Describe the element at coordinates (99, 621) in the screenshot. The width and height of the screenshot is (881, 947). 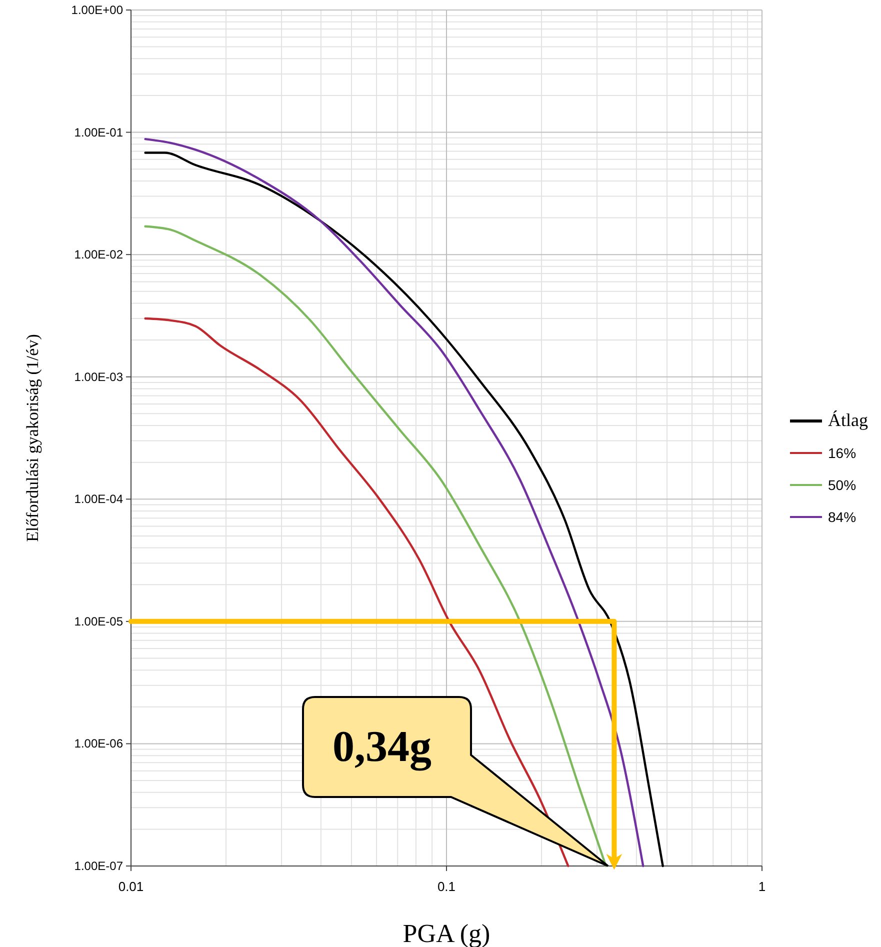
I see `y-tick-label: 1.00E-05` at that location.